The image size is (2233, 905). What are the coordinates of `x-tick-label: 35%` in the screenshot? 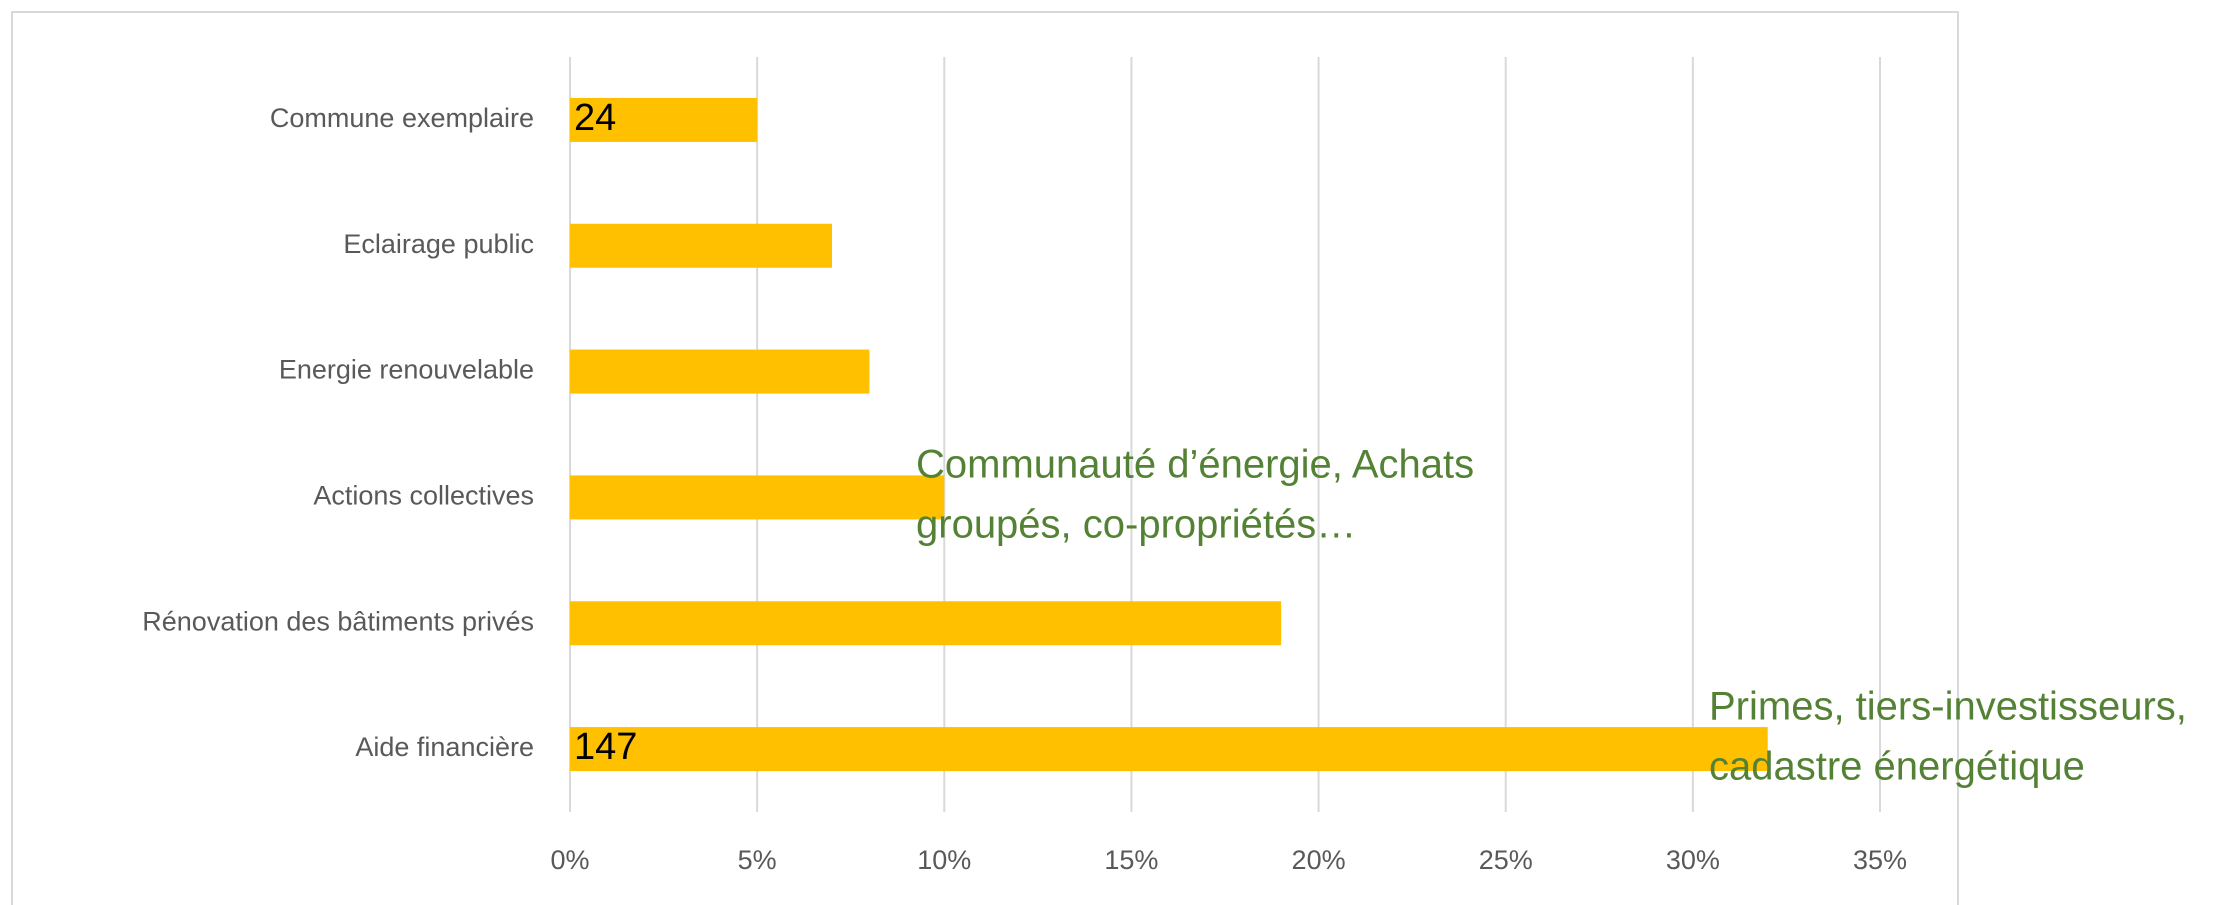 It's located at (1880, 860).